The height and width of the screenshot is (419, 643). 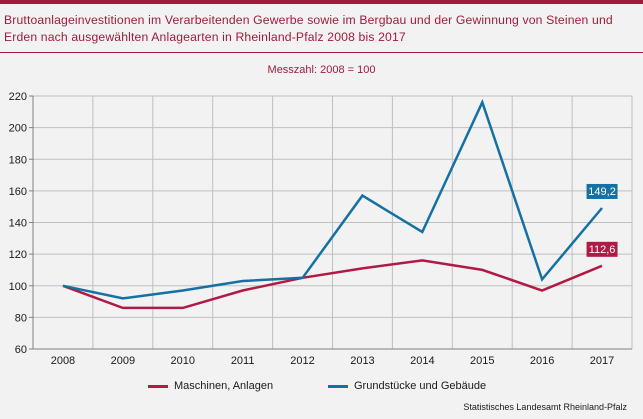 I want to click on end-label-1: 149,2, so click(x=602, y=192).